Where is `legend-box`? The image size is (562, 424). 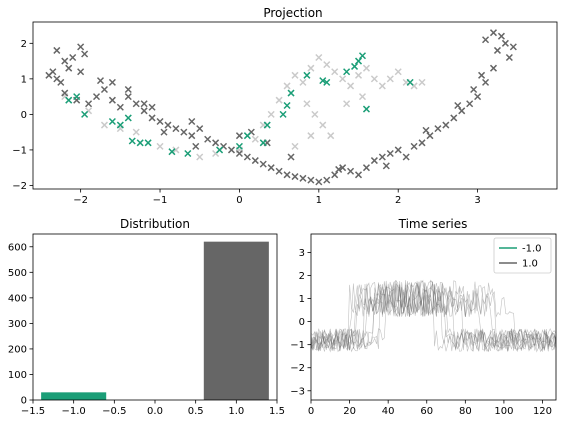
legend-box is located at coordinates (522, 255).